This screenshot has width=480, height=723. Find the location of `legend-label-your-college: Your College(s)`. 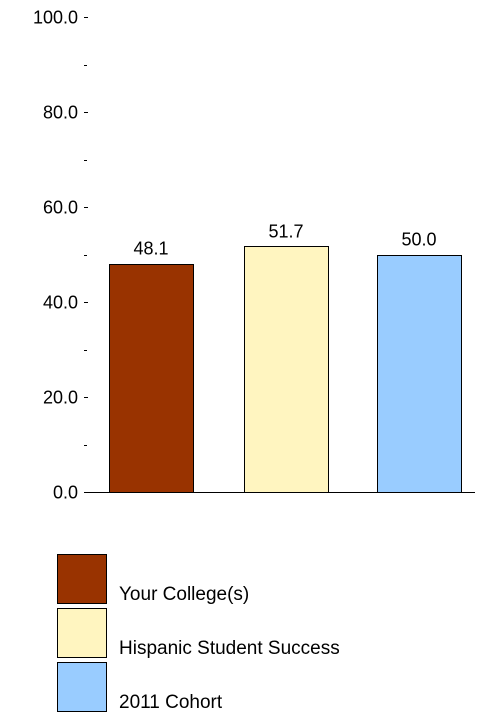

legend-label-your-college: Your College(s) is located at coordinates (184, 594).